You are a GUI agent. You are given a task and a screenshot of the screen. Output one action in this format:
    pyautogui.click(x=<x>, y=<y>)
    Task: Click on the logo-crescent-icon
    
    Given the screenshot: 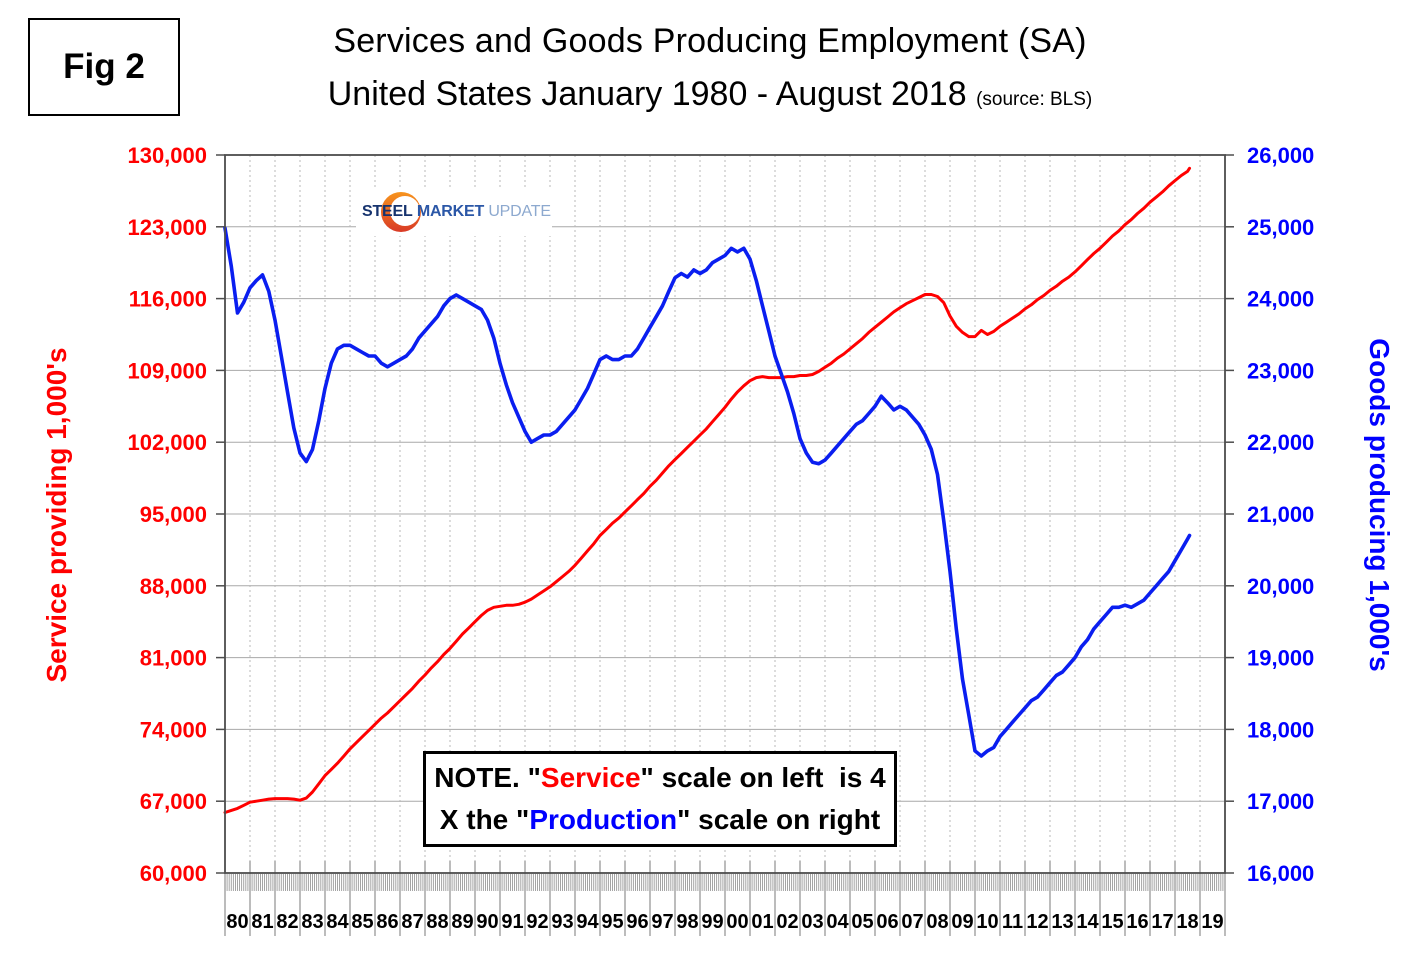 What is the action you would take?
    pyautogui.click(x=401, y=212)
    